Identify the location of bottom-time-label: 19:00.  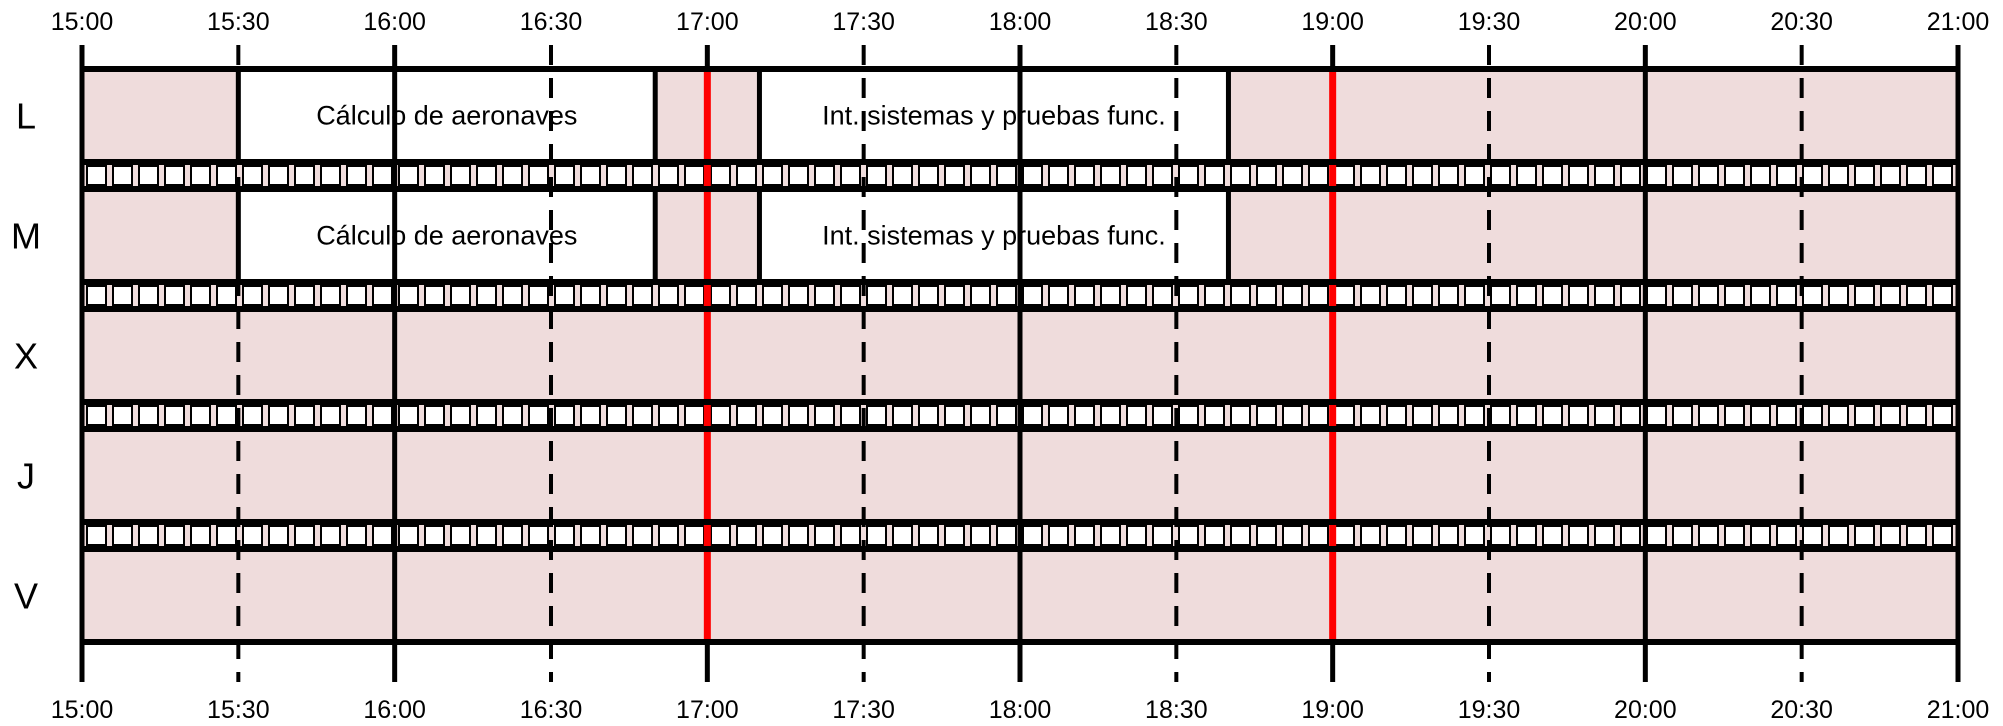
(1332, 710).